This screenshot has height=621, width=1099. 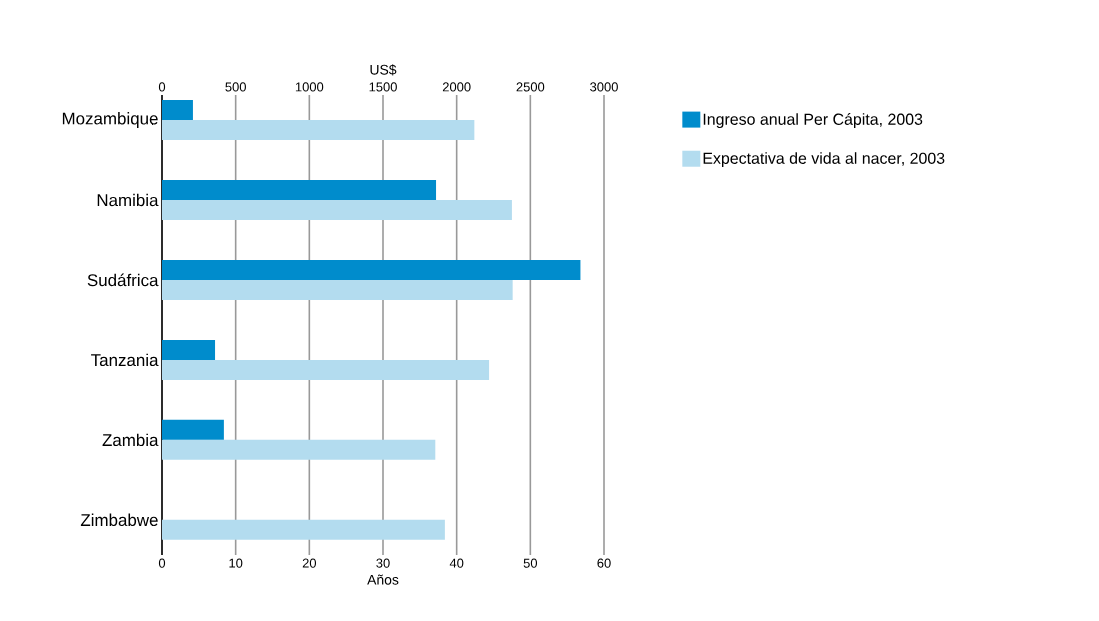 I want to click on y-tick-label: Tanzania, so click(x=125, y=360).